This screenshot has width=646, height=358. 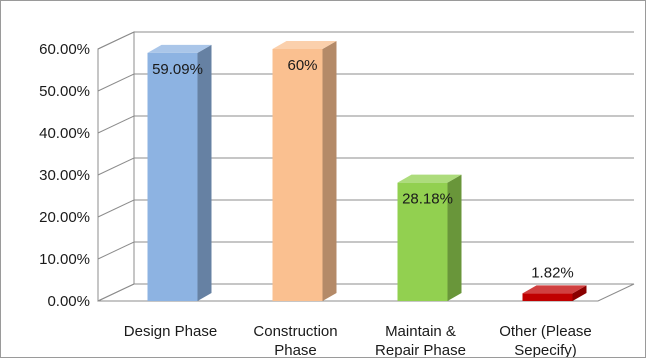 What do you see at coordinates (64, 49) in the screenshot?
I see `y-tick-label: 60.00%` at bounding box center [64, 49].